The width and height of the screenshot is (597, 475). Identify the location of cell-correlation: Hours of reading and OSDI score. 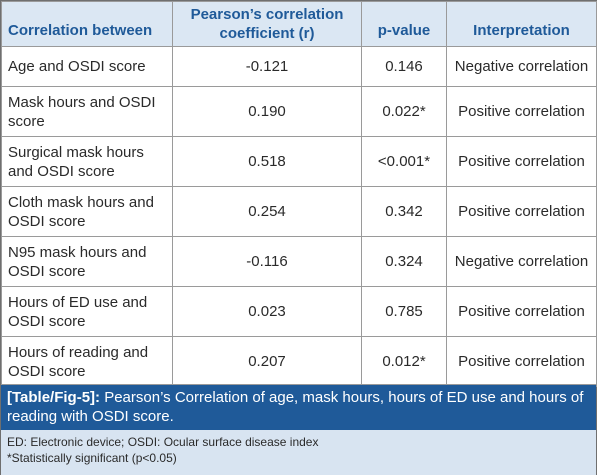
(87, 361).